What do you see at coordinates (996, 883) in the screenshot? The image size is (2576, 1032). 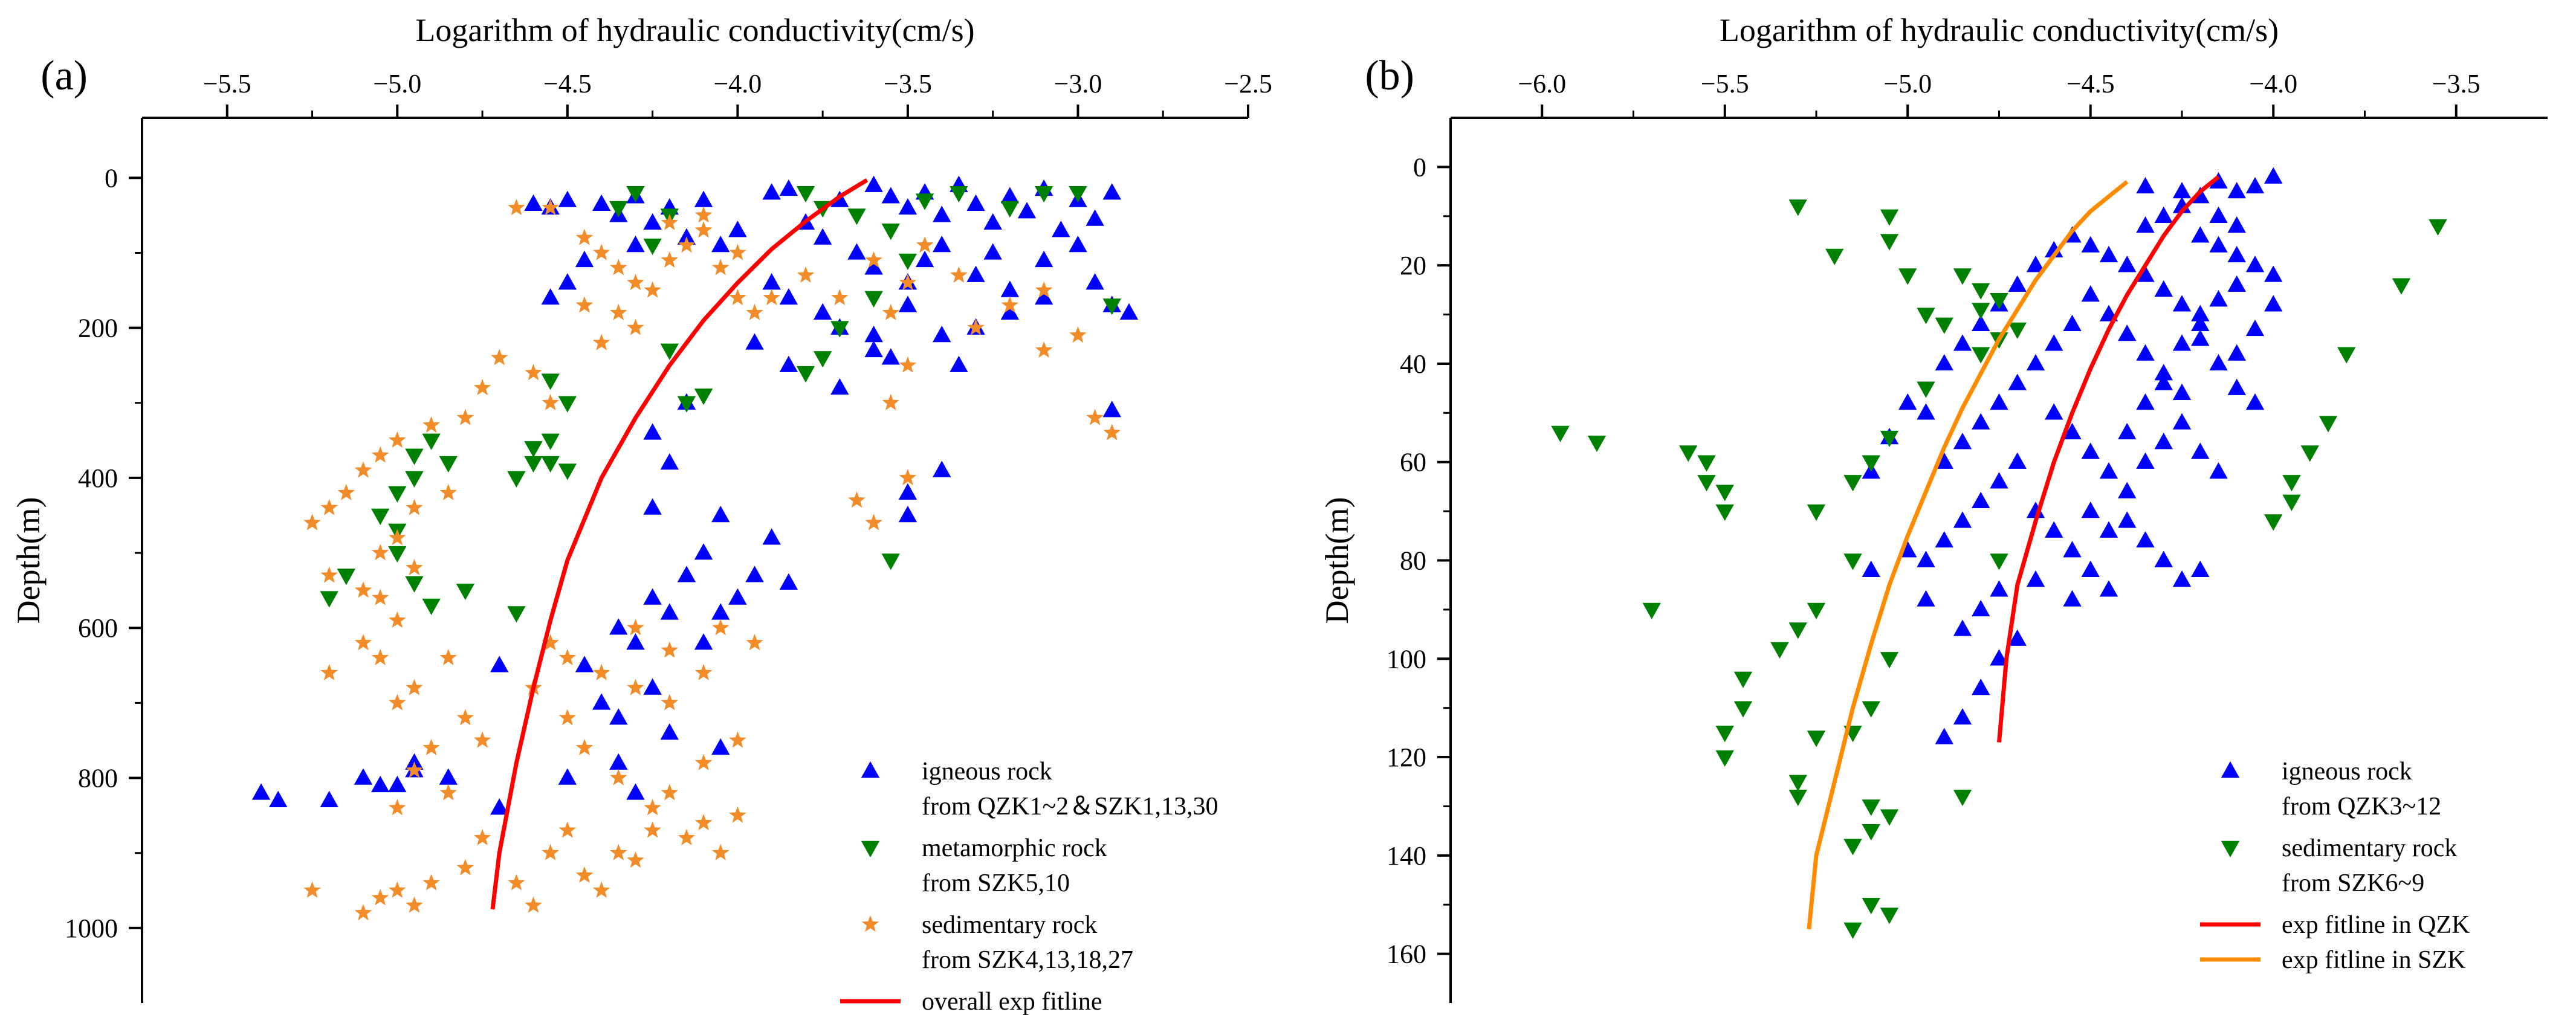 I see `legend-sublabel: from SZK5,10` at bounding box center [996, 883].